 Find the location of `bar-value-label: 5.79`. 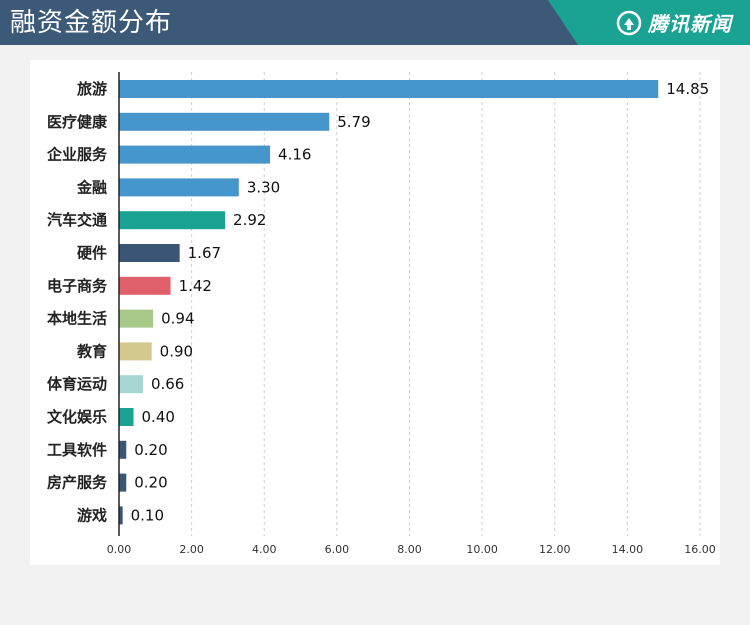

bar-value-label: 5.79 is located at coordinates (353, 122).